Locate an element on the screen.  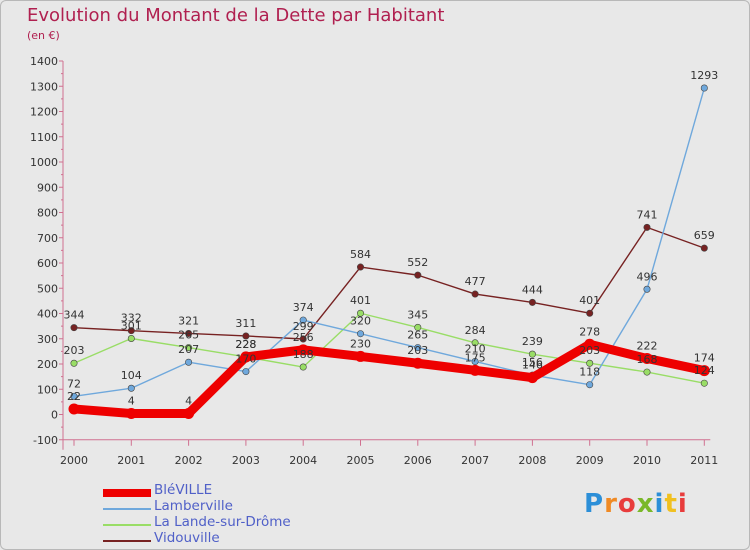
y-tick-label-6: 500 is located at coordinates (47, 288).